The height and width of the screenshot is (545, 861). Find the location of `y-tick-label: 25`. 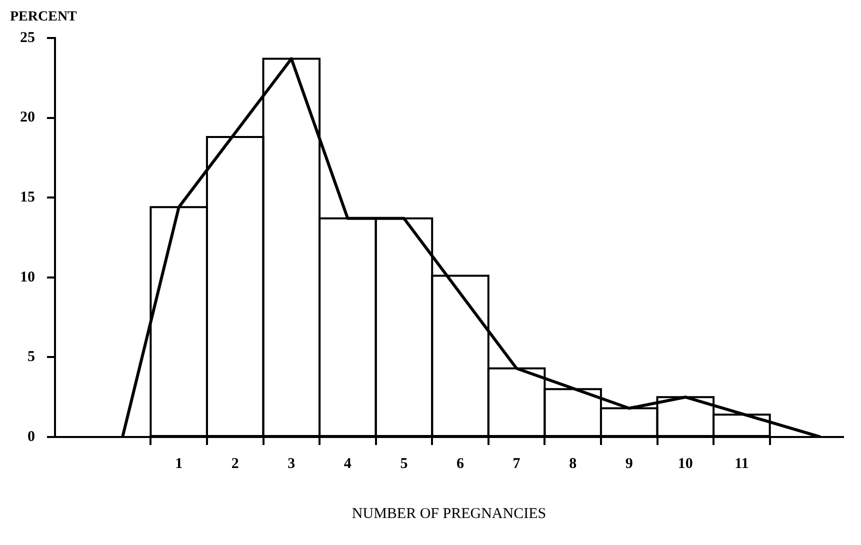

y-tick-label: 25 is located at coordinates (27, 38).